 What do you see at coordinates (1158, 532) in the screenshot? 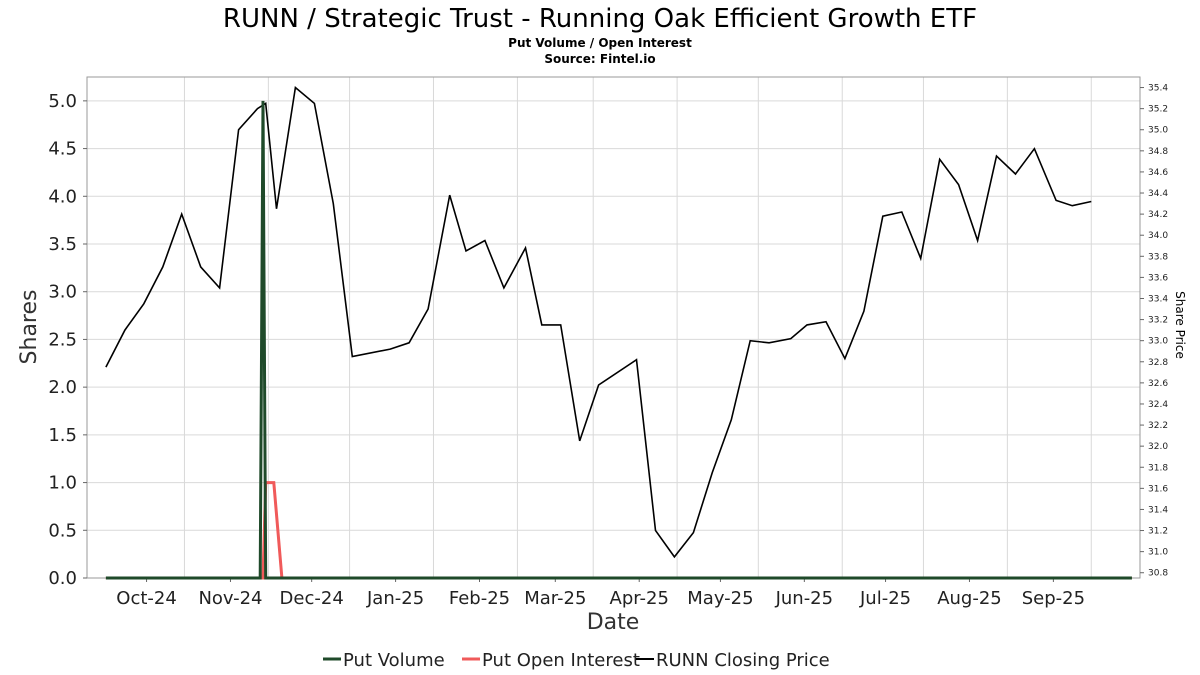
I see `y2-tick-label-2: 31.2` at bounding box center [1158, 532].